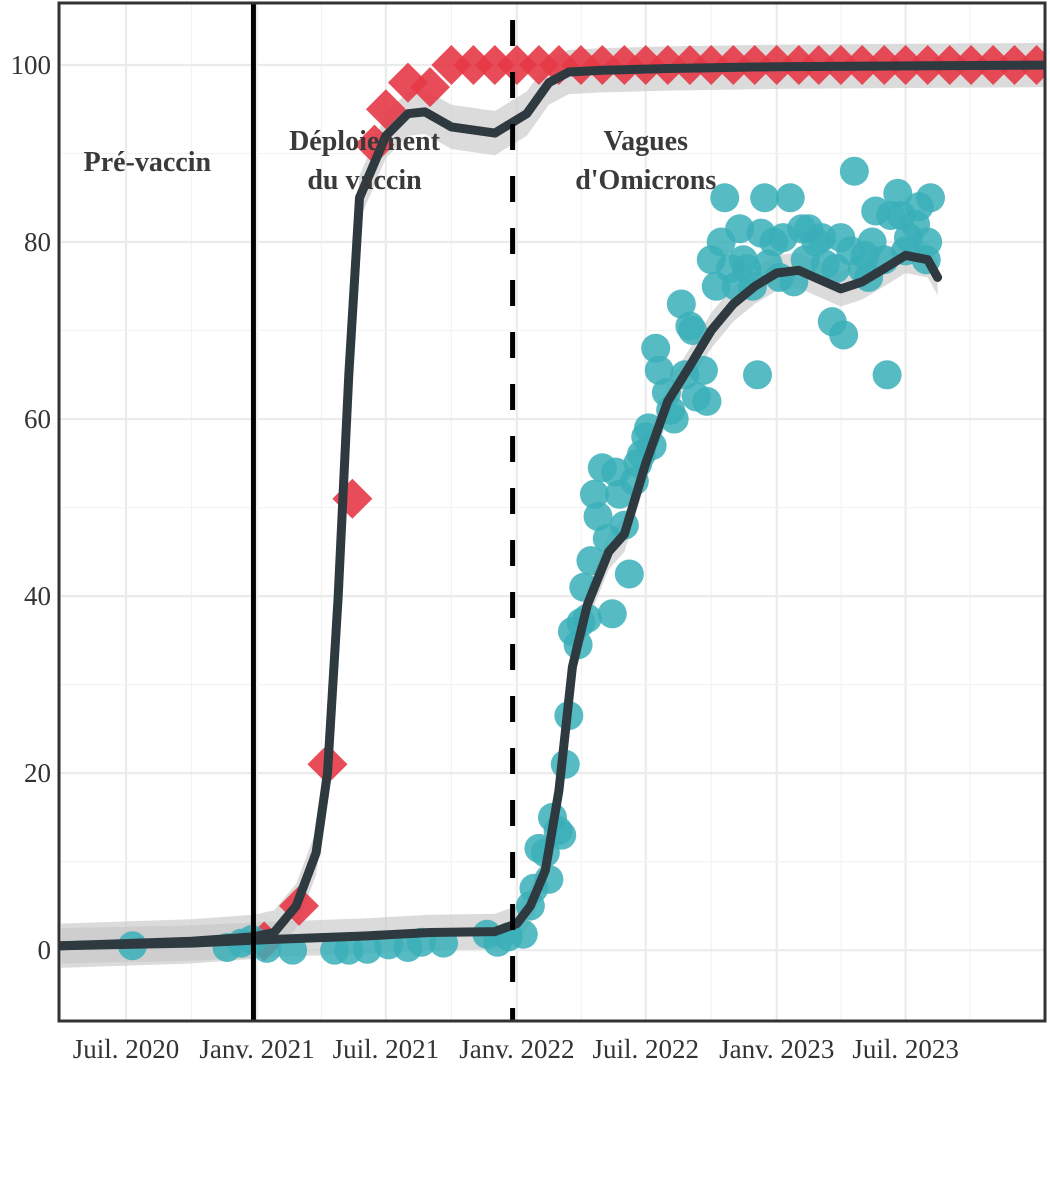 The image size is (1050, 1200). What do you see at coordinates (31, 65) in the screenshot?
I see `y-tick-label: 100` at bounding box center [31, 65].